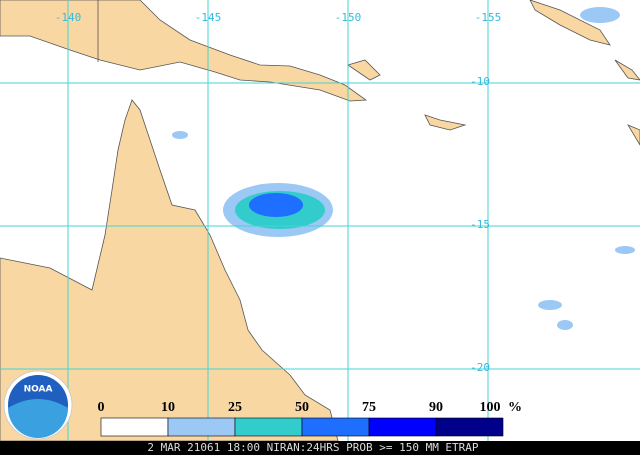 Image resolution: width=640 pixels, height=455 pixels. What do you see at coordinates (208, 17) in the screenshot?
I see `longitude-label: -145` at bounding box center [208, 17].